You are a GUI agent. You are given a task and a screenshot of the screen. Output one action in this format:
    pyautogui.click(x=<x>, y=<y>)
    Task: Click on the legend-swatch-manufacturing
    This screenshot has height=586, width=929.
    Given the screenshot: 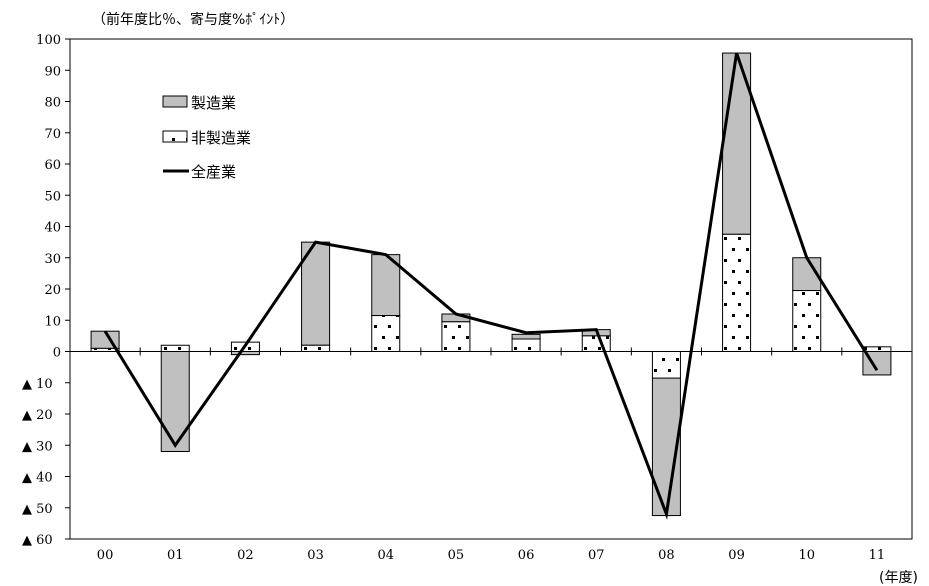 What is the action you would take?
    pyautogui.click(x=175, y=101)
    